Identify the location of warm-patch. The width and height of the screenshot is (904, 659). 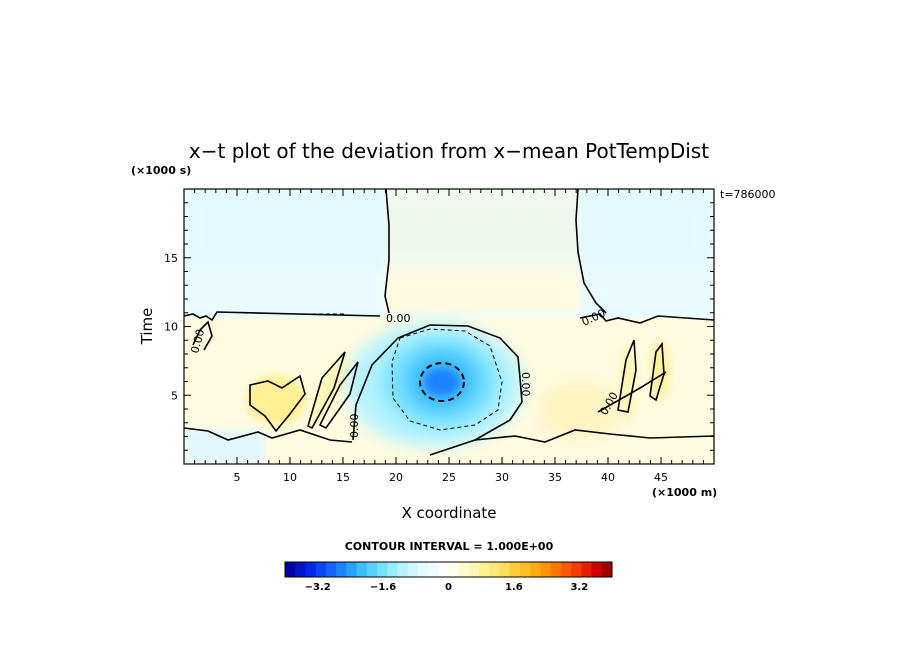
(276, 400).